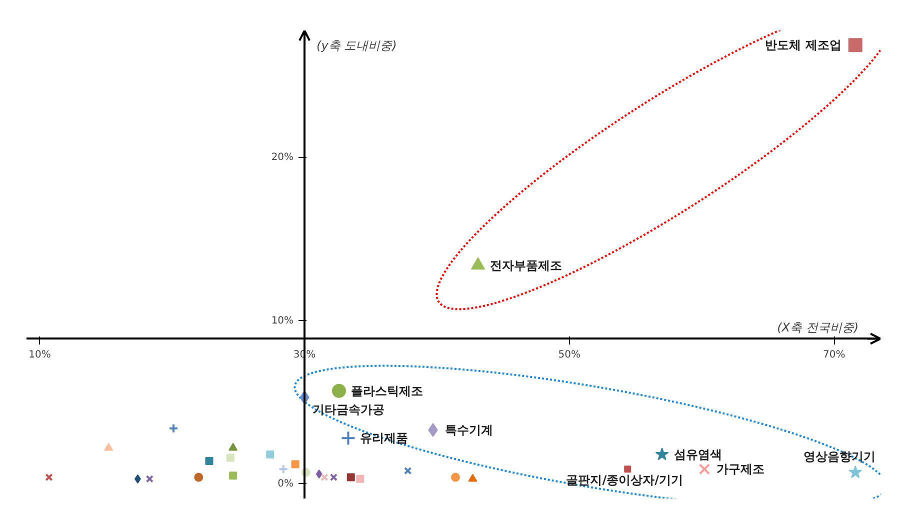 The width and height of the screenshot is (899, 516). What do you see at coordinates (286, 484) in the screenshot?
I see `y-tick-label: 0%` at bounding box center [286, 484].